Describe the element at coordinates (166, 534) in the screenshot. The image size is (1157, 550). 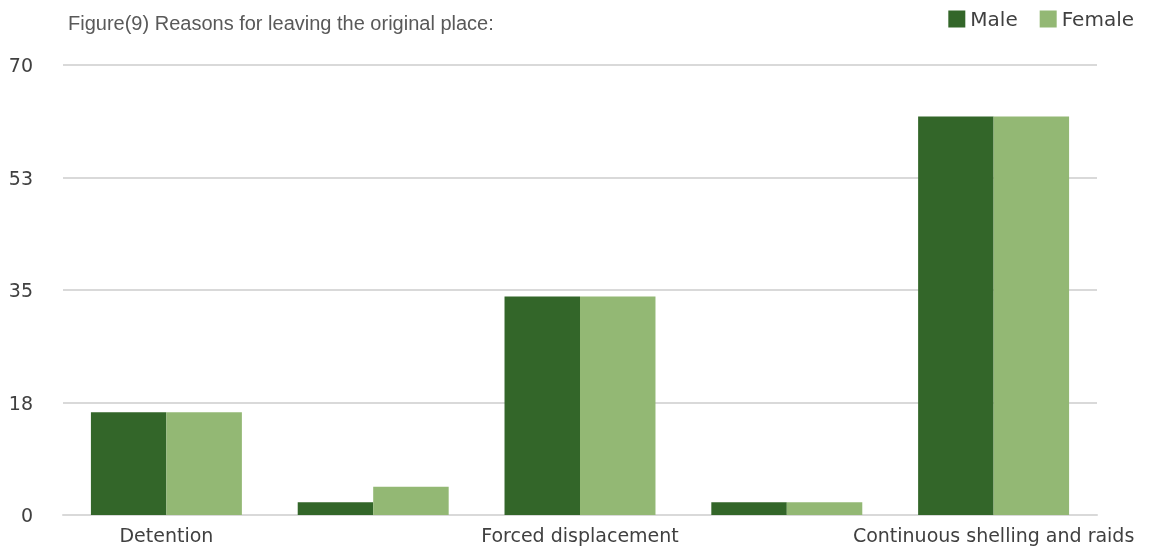
I see `x-tick-label: Detention` at that location.